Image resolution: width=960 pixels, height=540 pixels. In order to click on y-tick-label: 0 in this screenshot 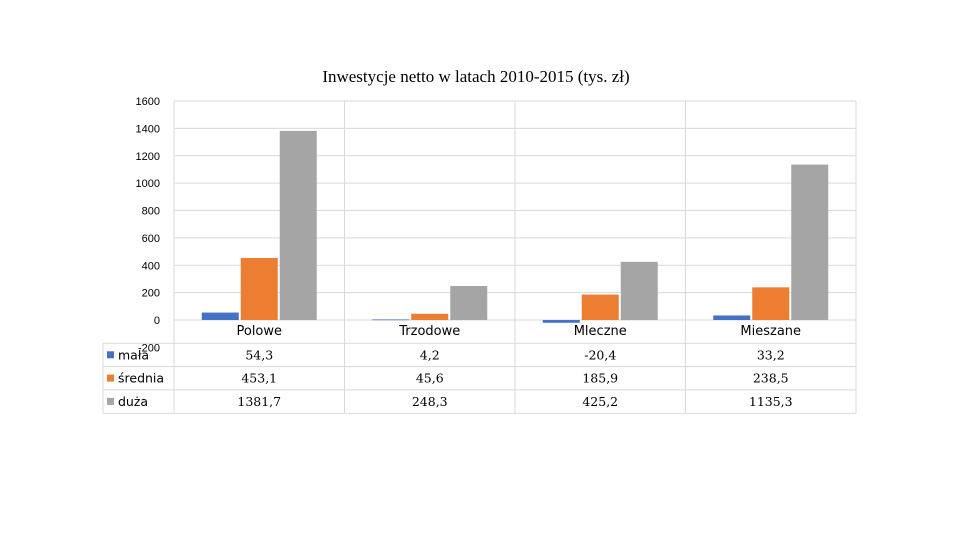, I will do `click(157, 321)`.